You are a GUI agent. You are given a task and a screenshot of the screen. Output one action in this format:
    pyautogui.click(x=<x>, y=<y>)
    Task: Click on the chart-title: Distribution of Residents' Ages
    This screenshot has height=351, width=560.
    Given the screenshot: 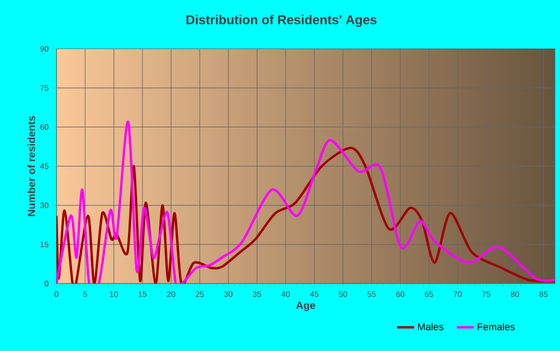 What is the action you would take?
    pyautogui.click(x=281, y=20)
    